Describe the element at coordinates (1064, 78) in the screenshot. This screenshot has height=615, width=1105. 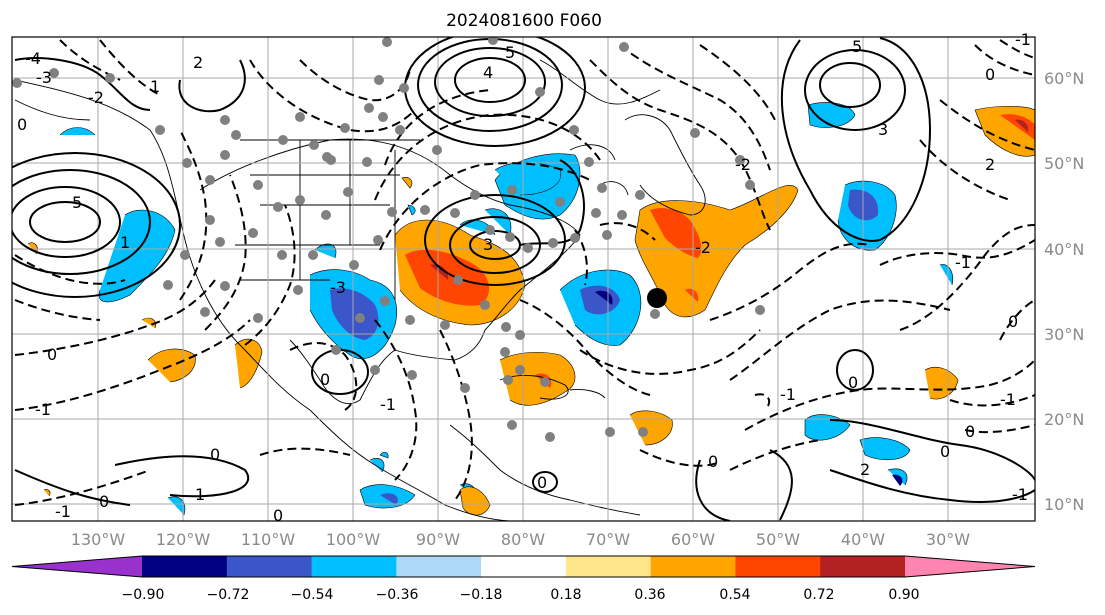
I see `lat-label: 60°N` at that location.